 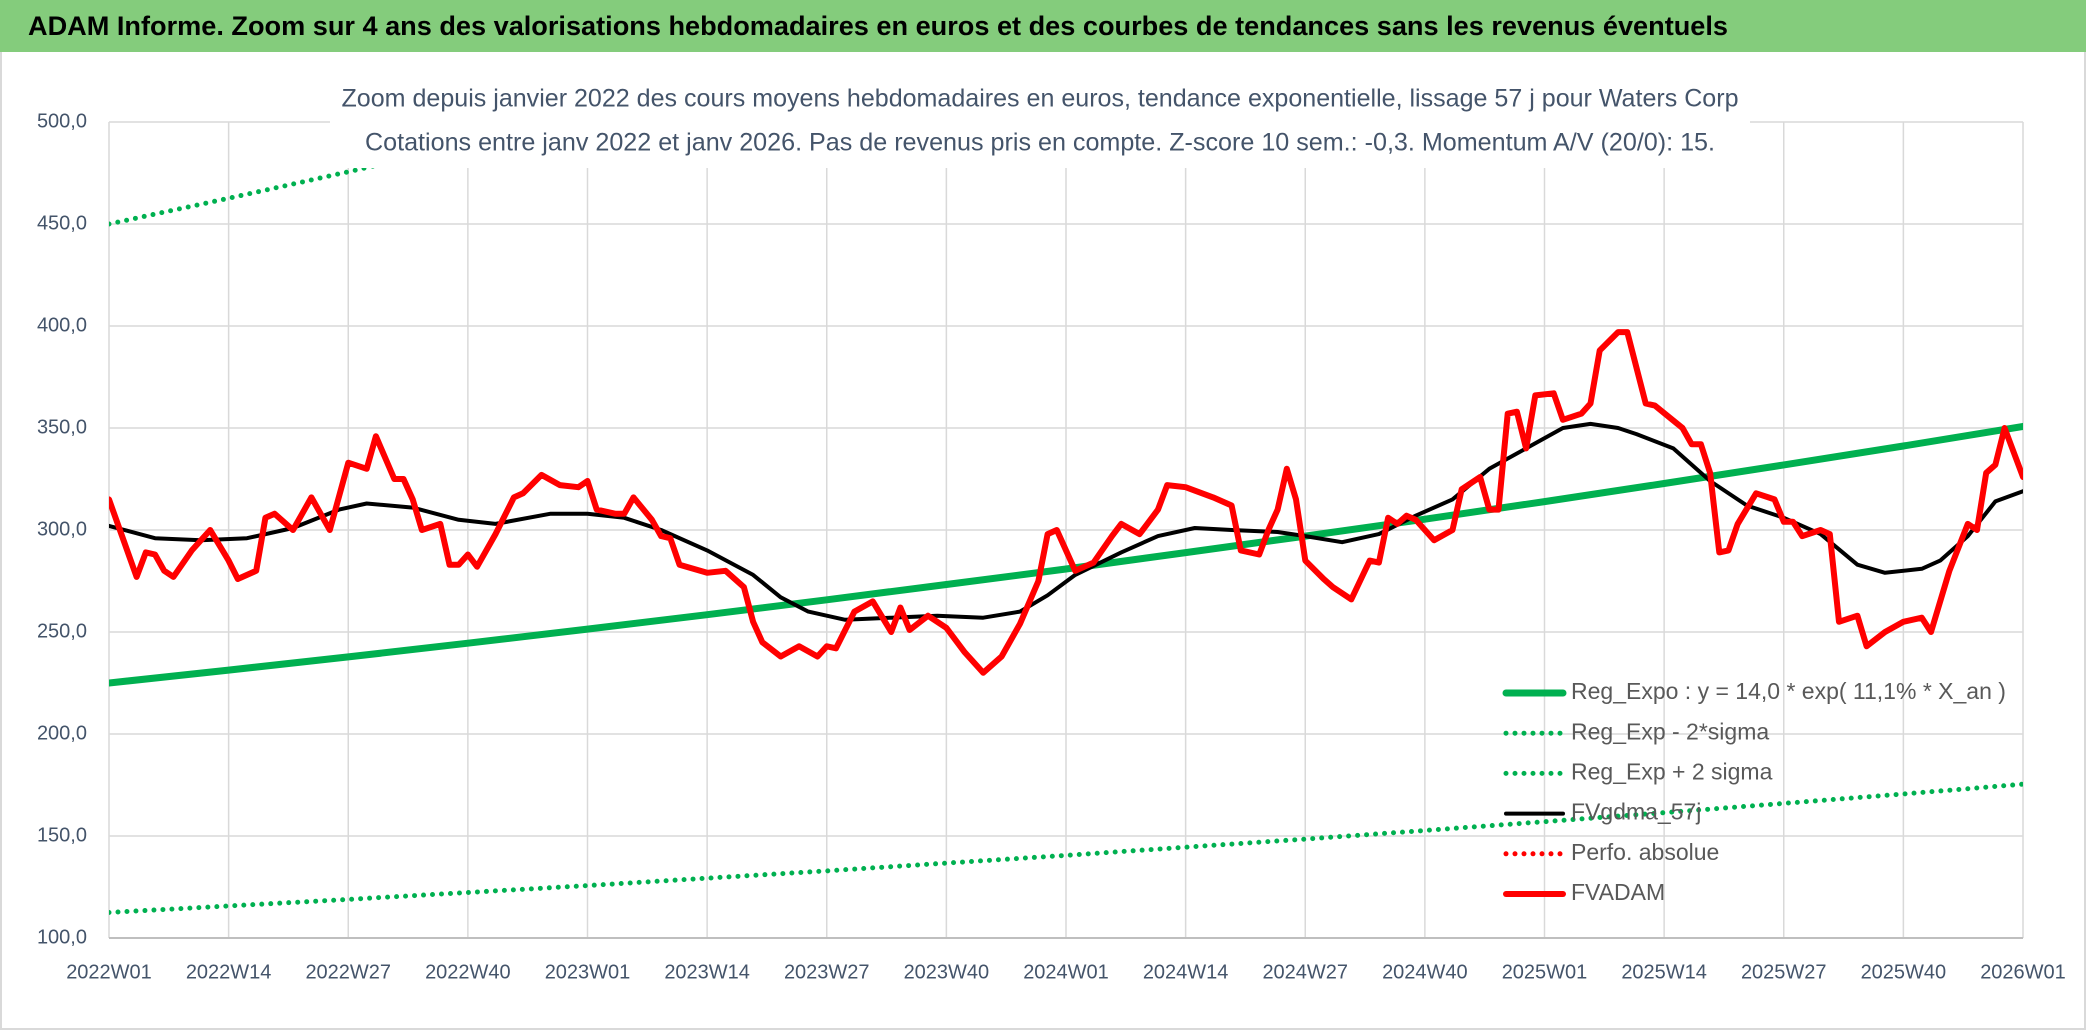 I want to click on legend-label: Reg_Exp + 2 sigma, so click(x=1672, y=771).